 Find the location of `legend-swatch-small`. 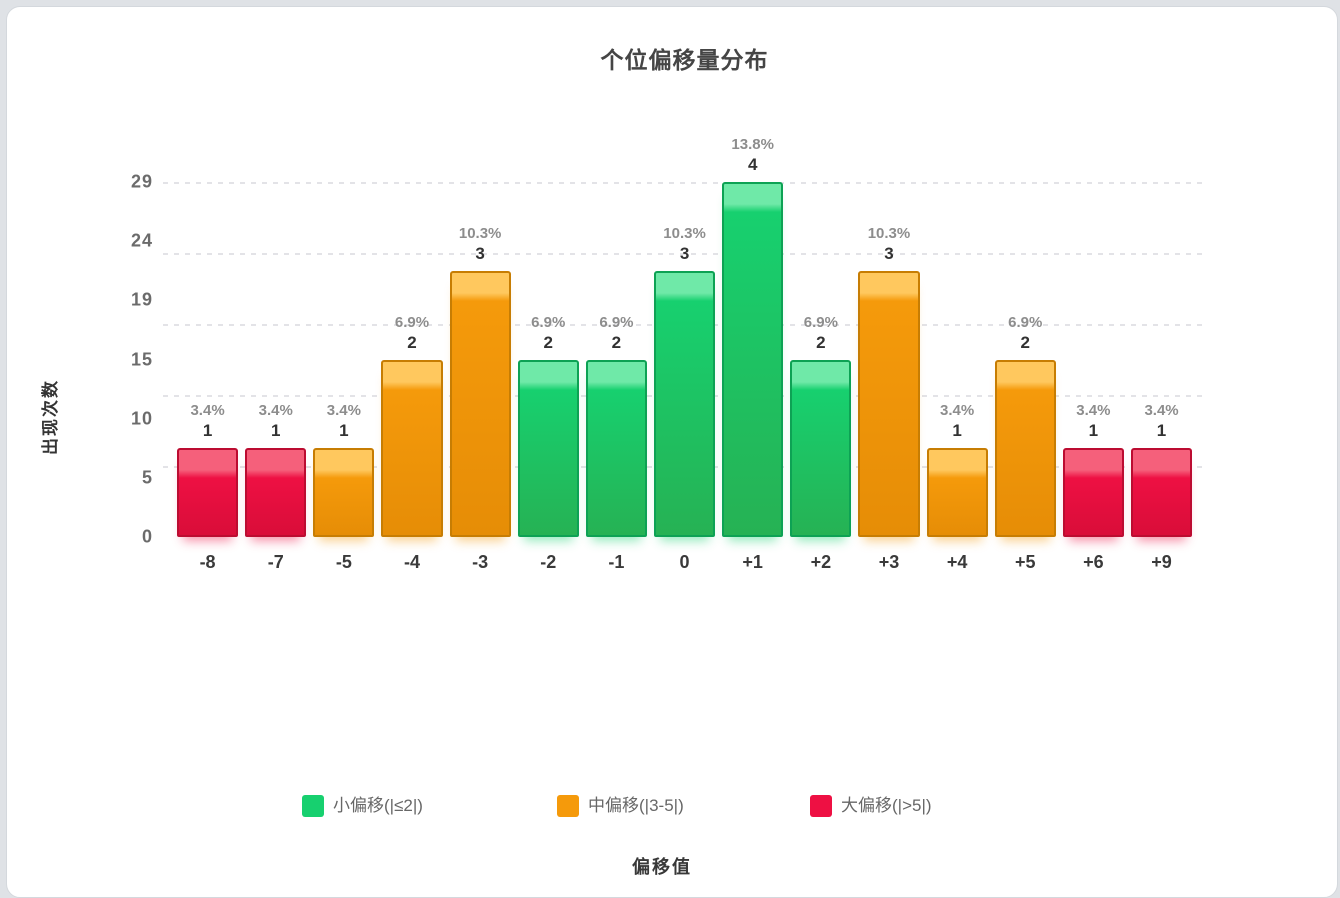

legend-swatch-small is located at coordinates (313, 805).